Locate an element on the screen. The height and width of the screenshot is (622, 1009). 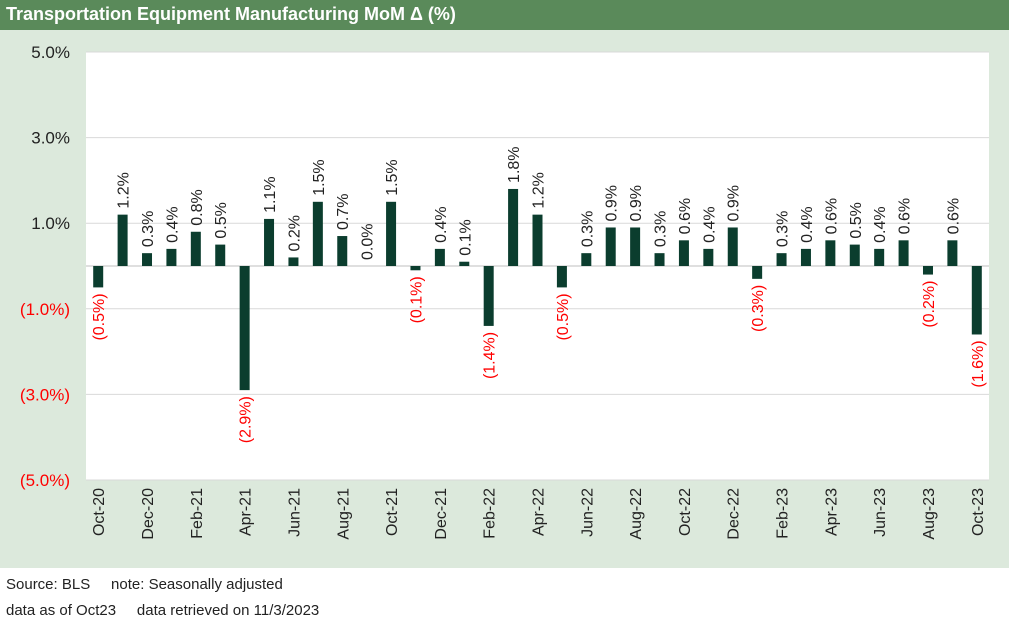
x-tick-label: Dec-21 is located at coordinates (441, 514).